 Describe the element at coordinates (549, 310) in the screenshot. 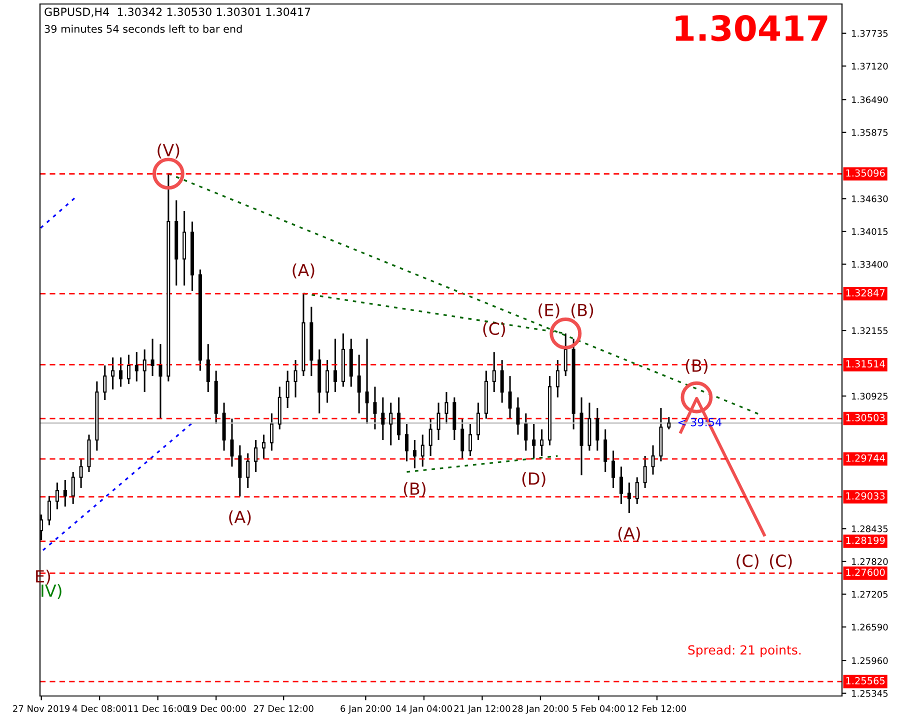

I see `annotation: (E)` at that location.